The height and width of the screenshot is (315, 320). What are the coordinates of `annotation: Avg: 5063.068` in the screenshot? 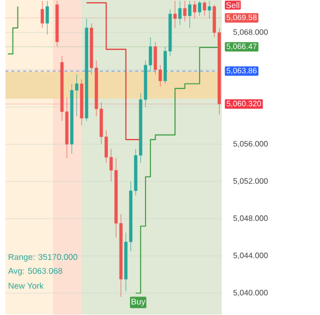 It's located at (35, 272).